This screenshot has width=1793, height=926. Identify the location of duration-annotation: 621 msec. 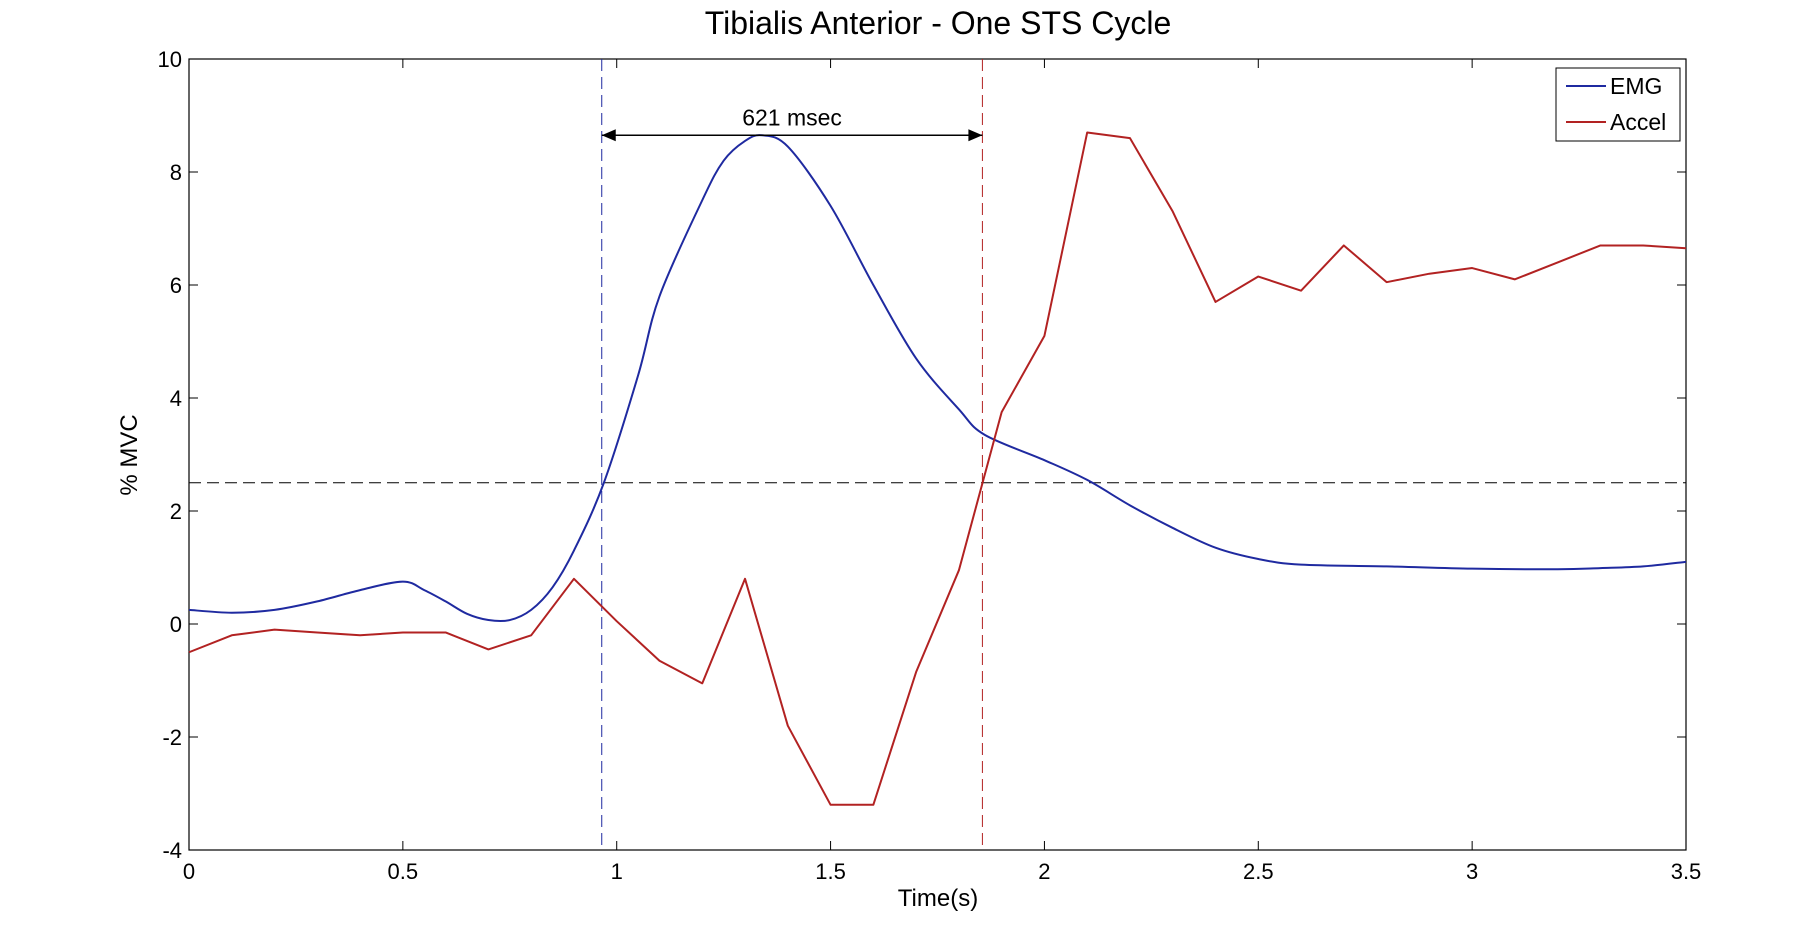
(792, 123).